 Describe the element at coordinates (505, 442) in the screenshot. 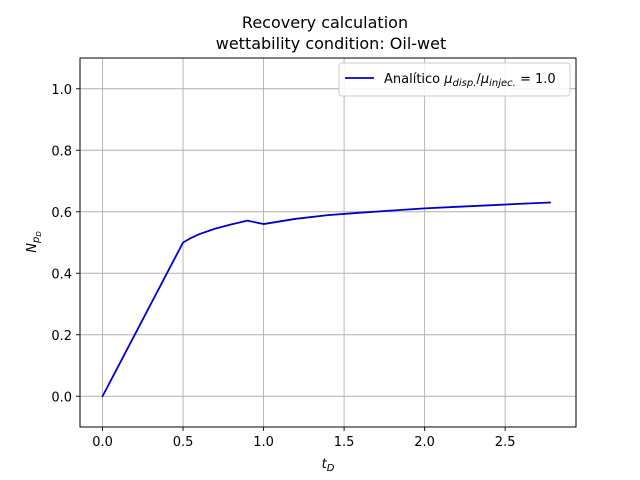

I see `x-tick-label: 2.5` at that location.